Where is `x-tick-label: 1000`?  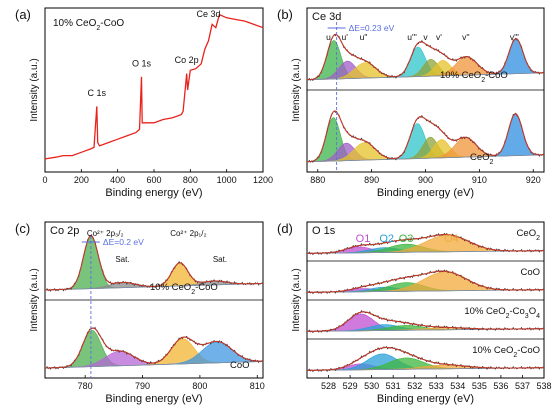 x-tick-label: 1000 is located at coordinates (227, 180).